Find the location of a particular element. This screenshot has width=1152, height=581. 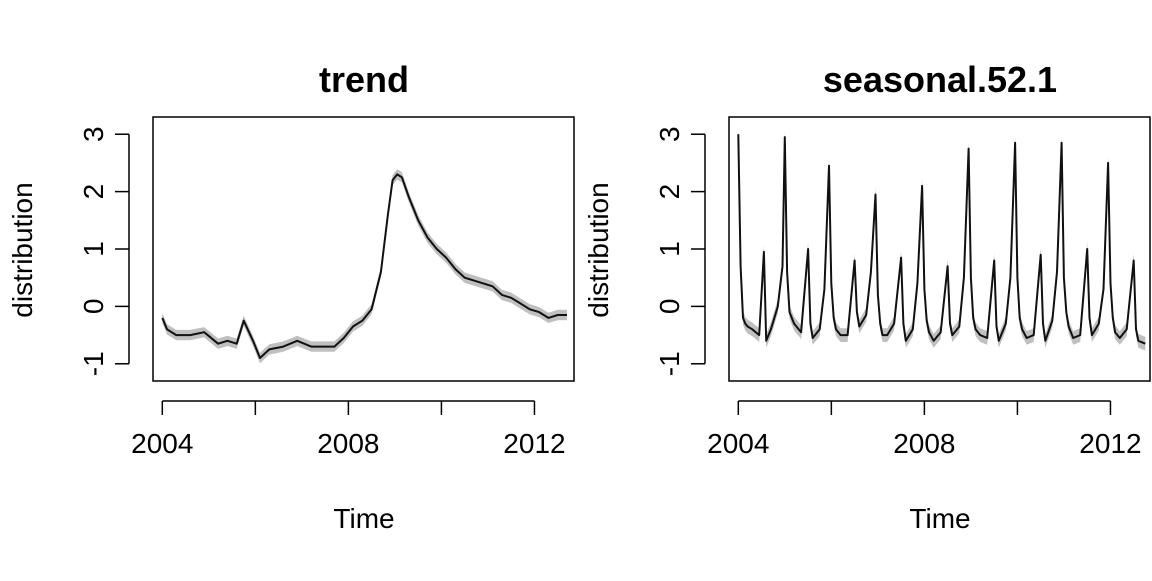

chart-title: trend is located at coordinates (364, 79).